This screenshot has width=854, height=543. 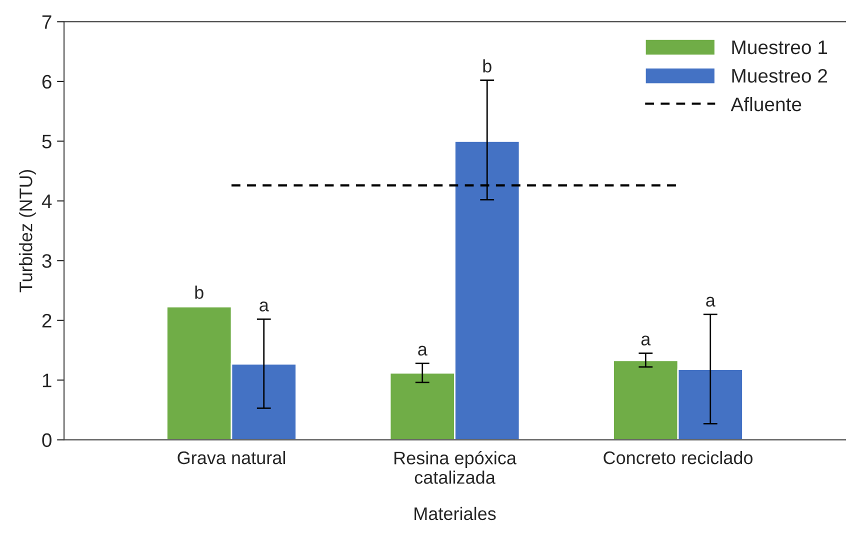 What do you see at coordinates (47, 261) in the screenshot?
I see `y-tick-label: 3` at bounding box center [47, 261].